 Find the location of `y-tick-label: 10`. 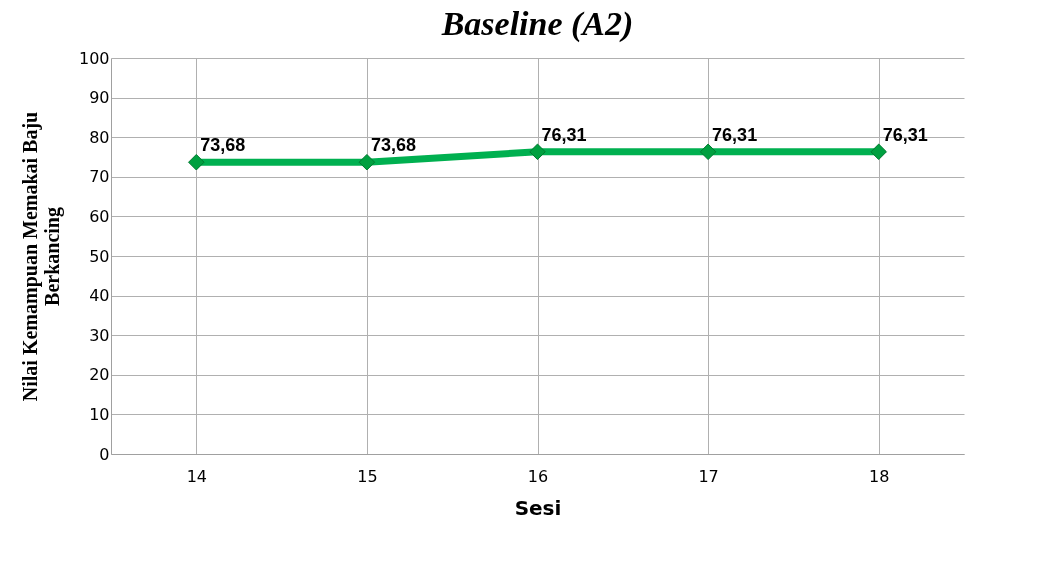

y-tick-label: 10 is located at coordinates (99, 414).